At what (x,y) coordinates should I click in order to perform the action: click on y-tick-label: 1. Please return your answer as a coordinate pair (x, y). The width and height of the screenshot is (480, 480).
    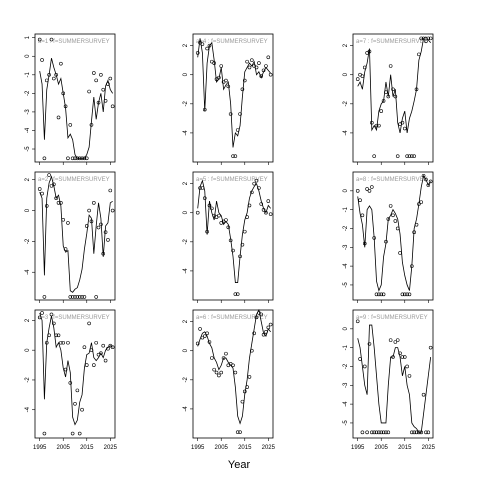
    Looking at the image, I should click on (28, 37).